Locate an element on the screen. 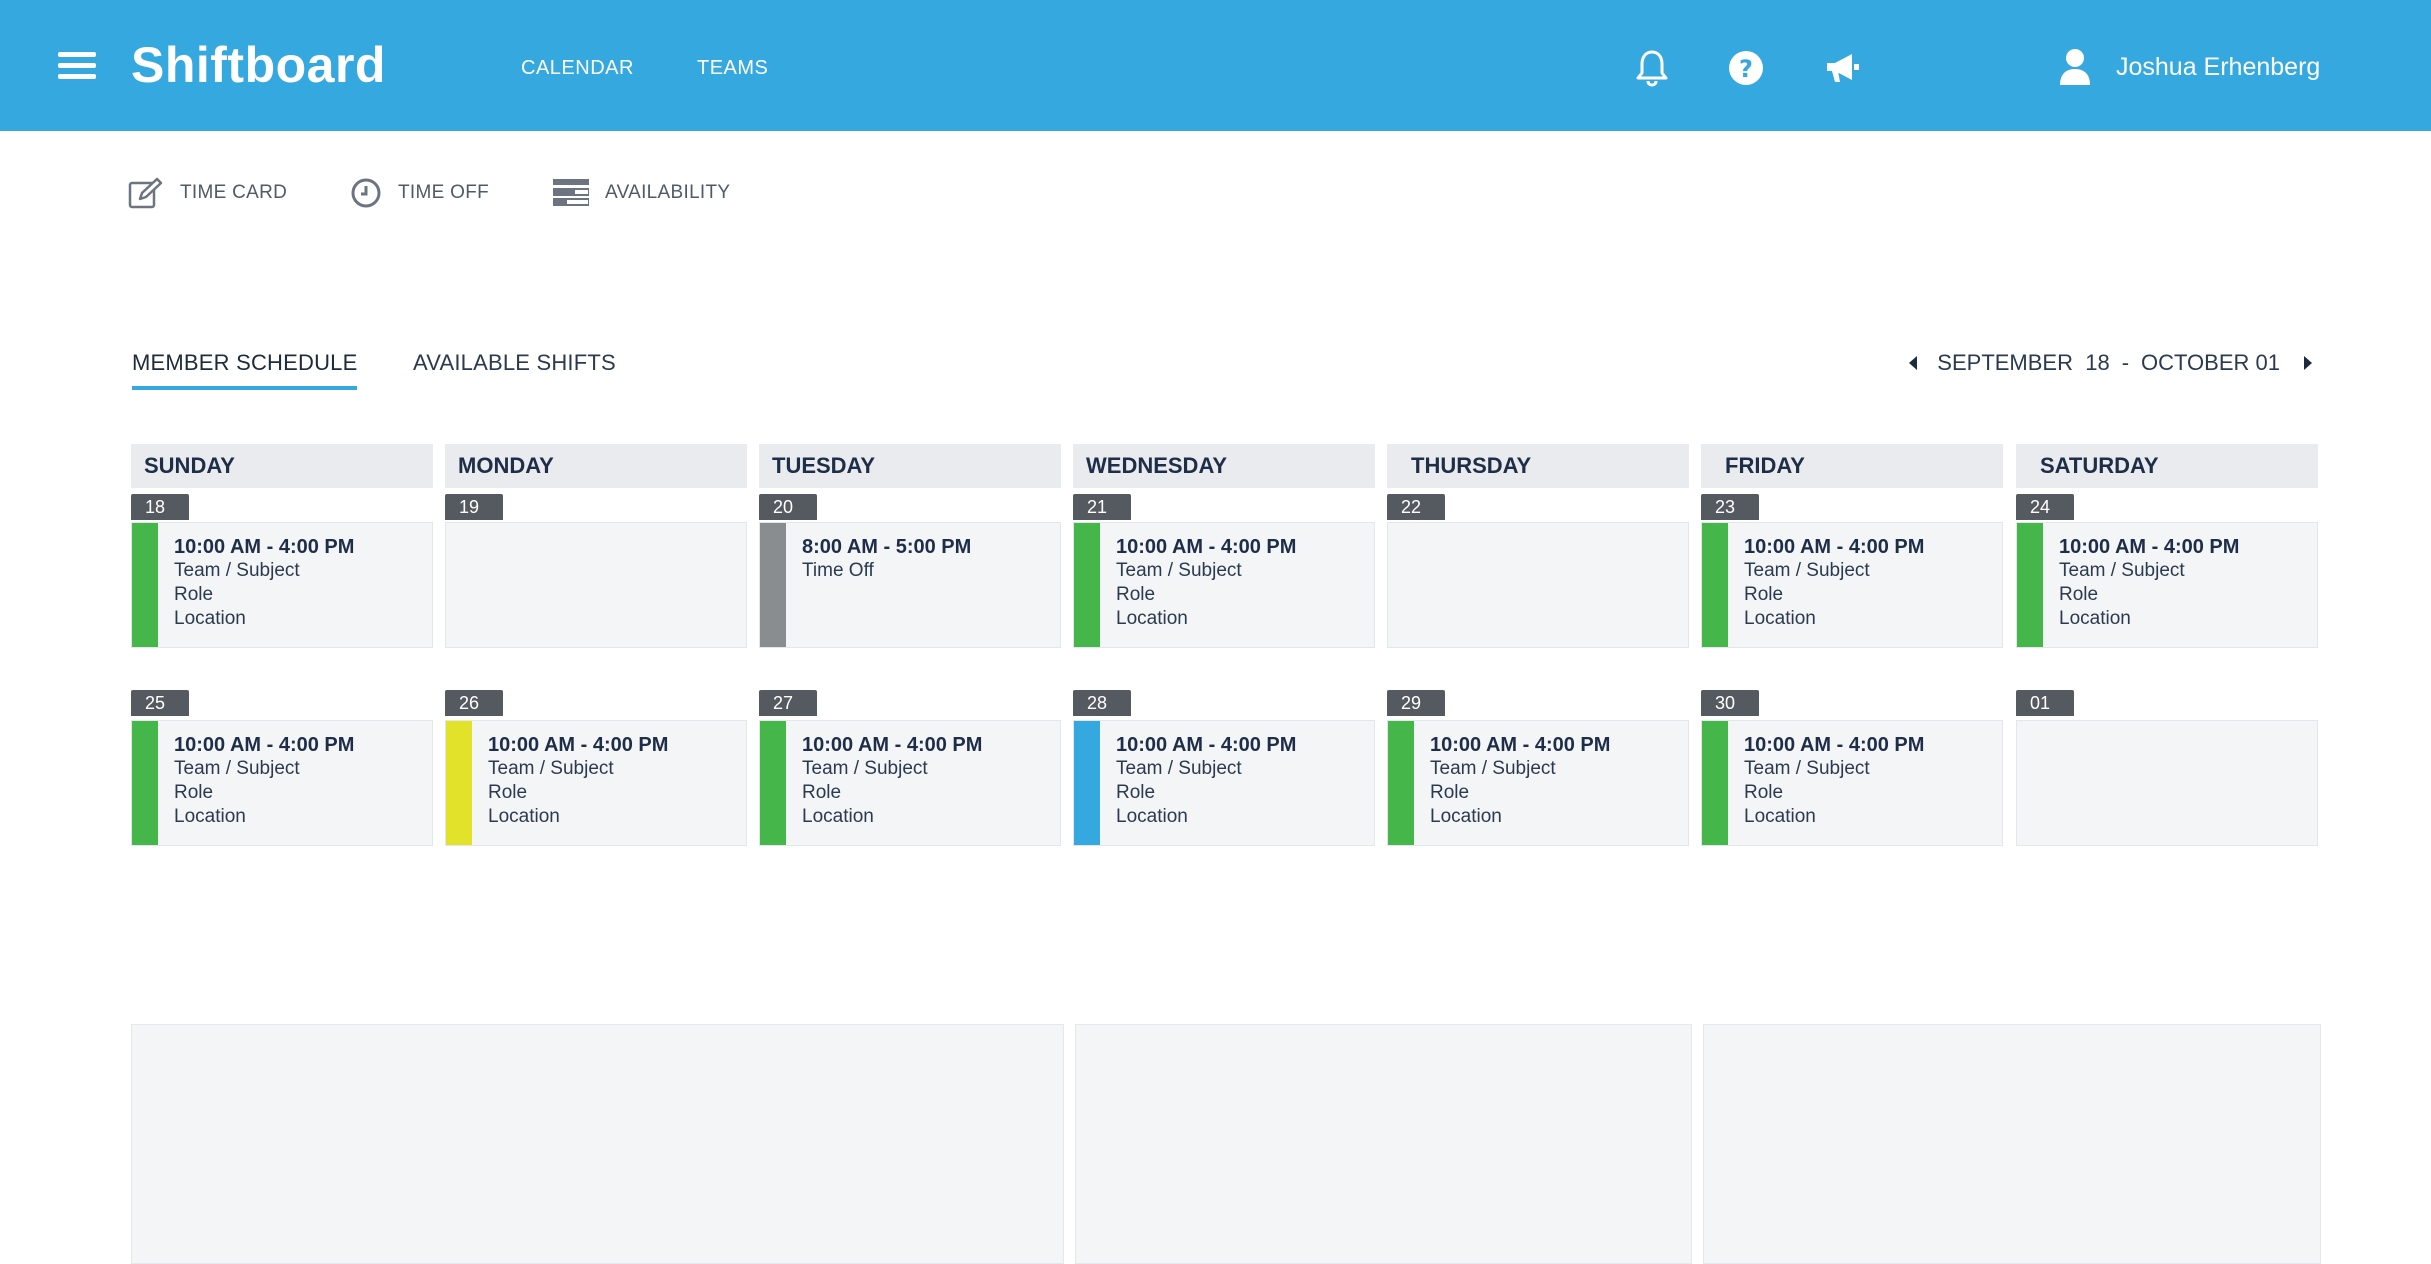  hamburger-icon is located at coordinates (77, 66).